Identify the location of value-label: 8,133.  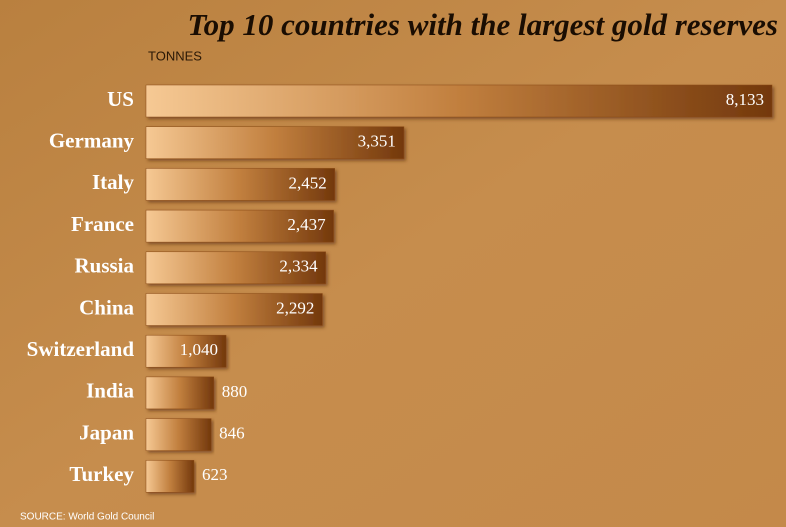
(745, 99).